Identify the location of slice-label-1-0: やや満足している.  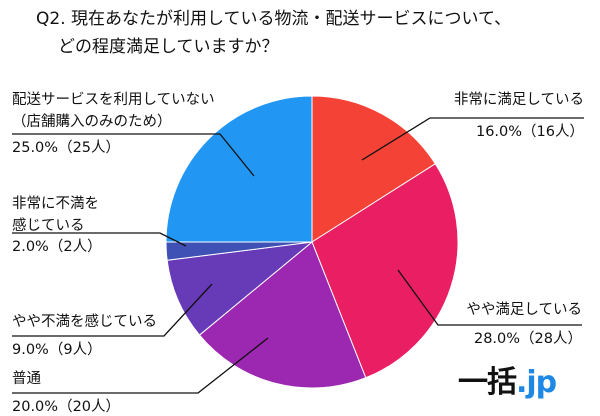
(524, 309).